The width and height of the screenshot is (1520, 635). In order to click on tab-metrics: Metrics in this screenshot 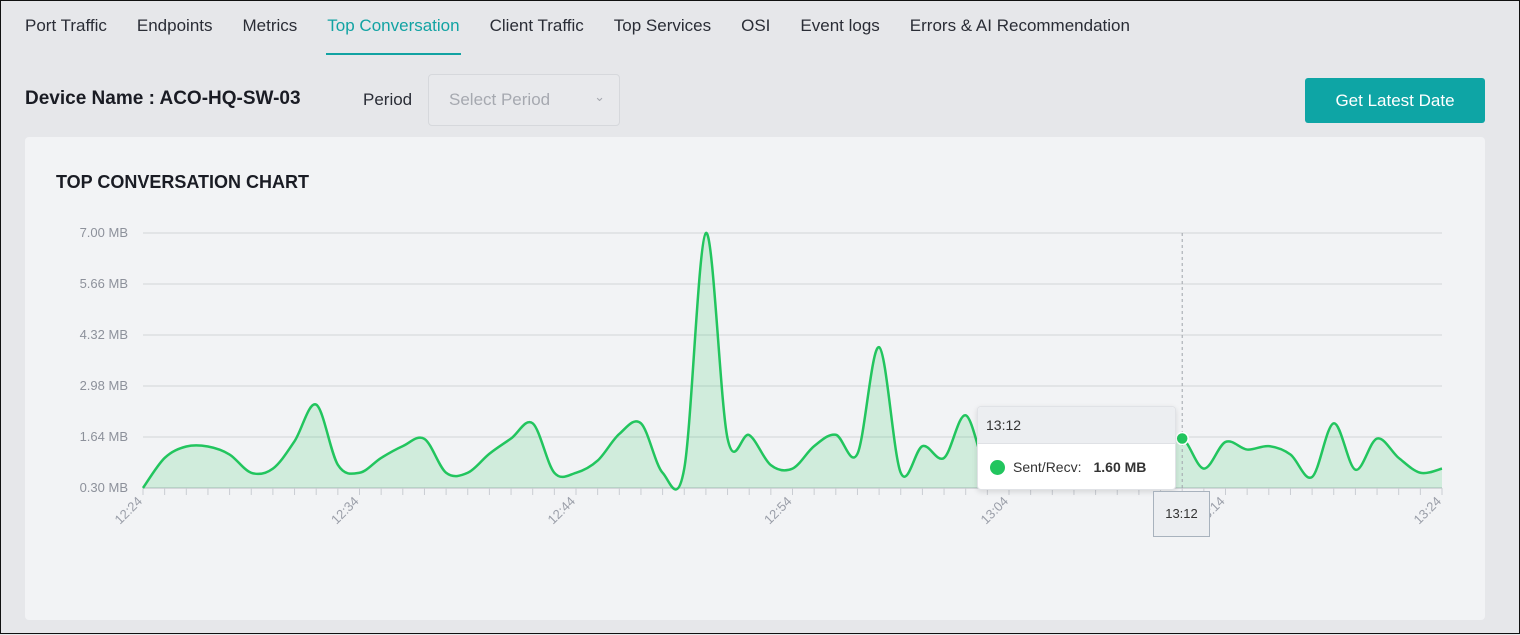, I will do `click(270, 25)`.